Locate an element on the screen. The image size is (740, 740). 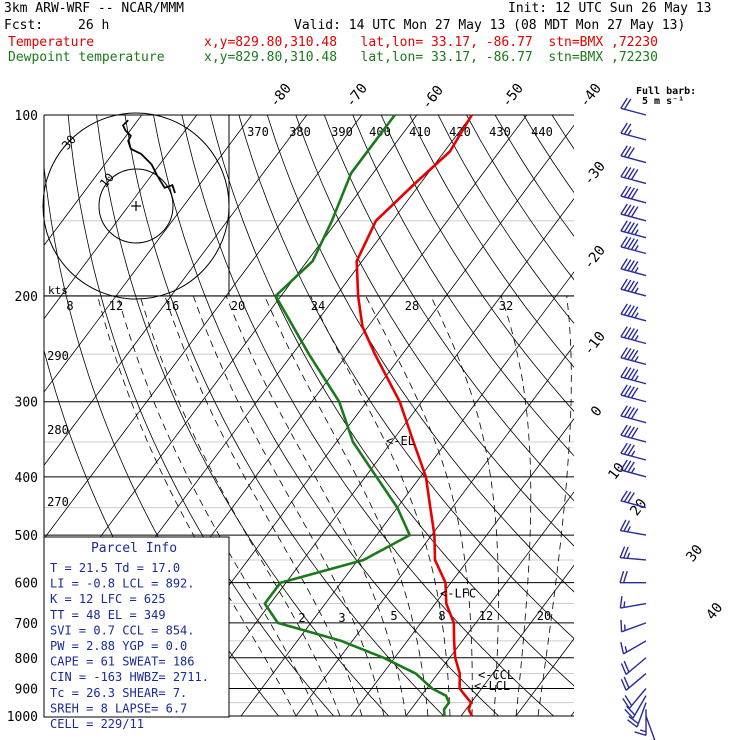
temperature-profile is located at coordinates (414, 415).